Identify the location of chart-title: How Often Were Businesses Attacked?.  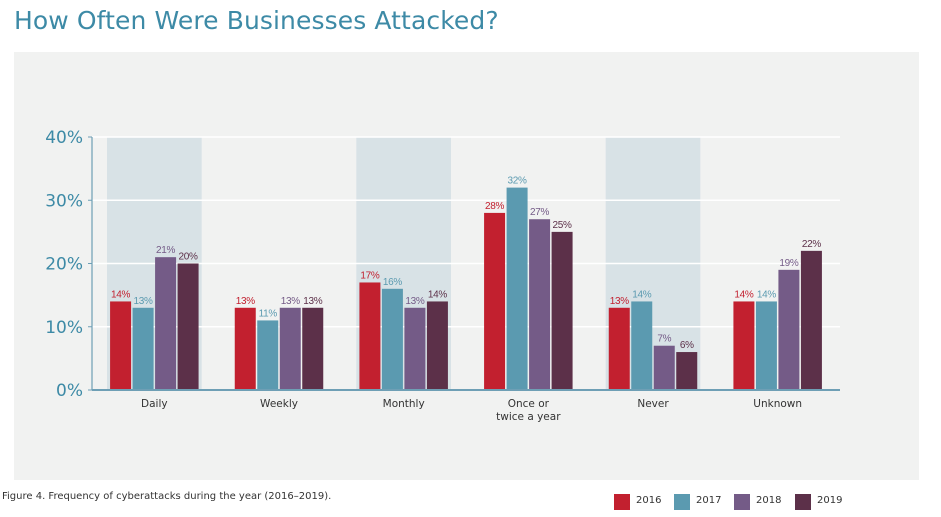
(256, 20).